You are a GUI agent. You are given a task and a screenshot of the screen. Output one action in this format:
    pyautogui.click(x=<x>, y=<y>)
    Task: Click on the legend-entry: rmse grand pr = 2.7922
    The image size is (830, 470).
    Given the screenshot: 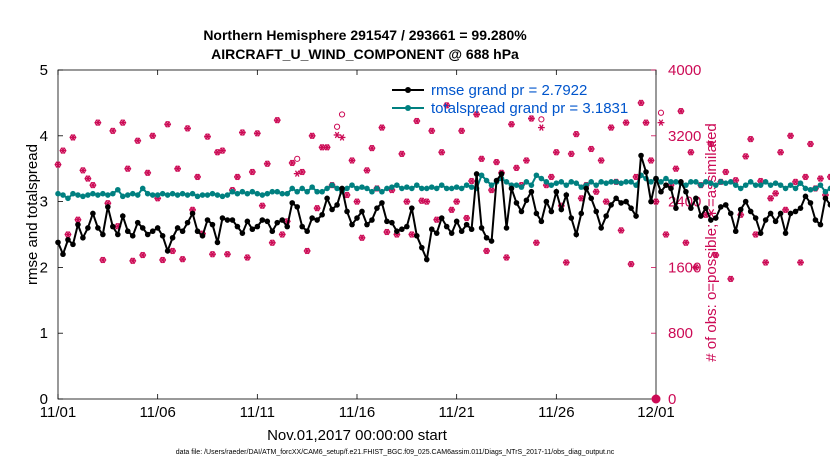 What is the action you would take?
    pyautogui.click(x=509, y=90)
    